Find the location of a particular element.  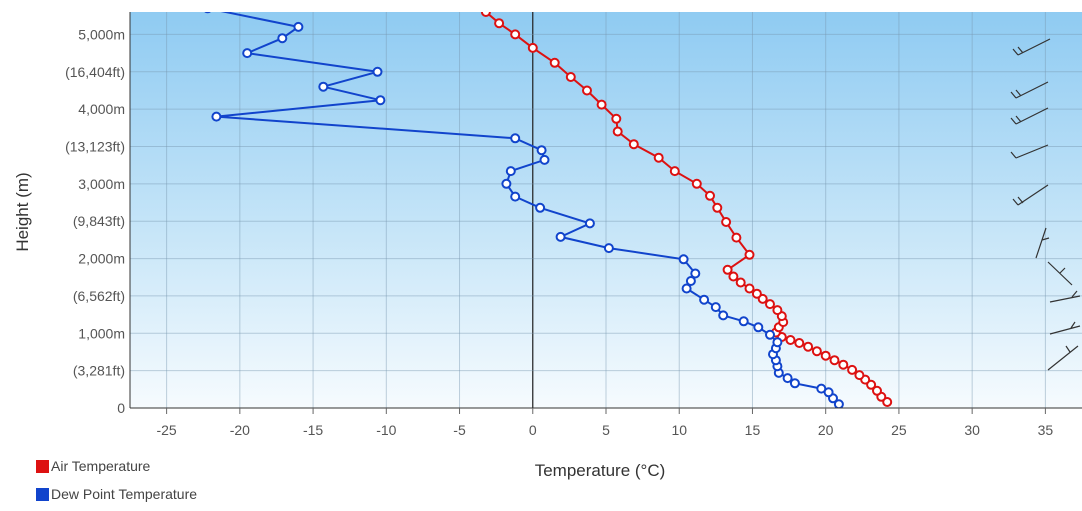

x-tick-label: -15 is located at coordinates (313, 430).